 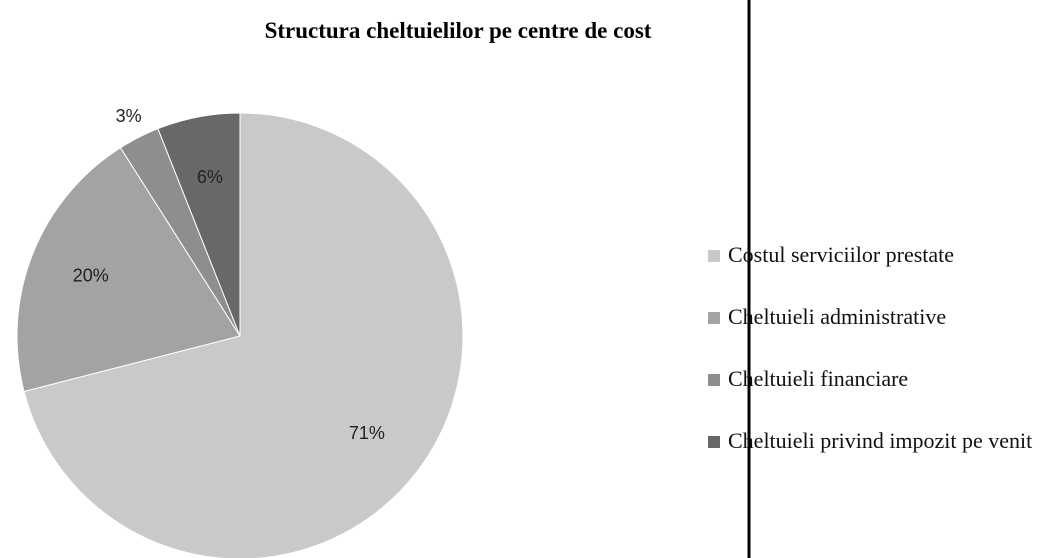 I want to click on data-label: 20%, so click(x=91, y=276).